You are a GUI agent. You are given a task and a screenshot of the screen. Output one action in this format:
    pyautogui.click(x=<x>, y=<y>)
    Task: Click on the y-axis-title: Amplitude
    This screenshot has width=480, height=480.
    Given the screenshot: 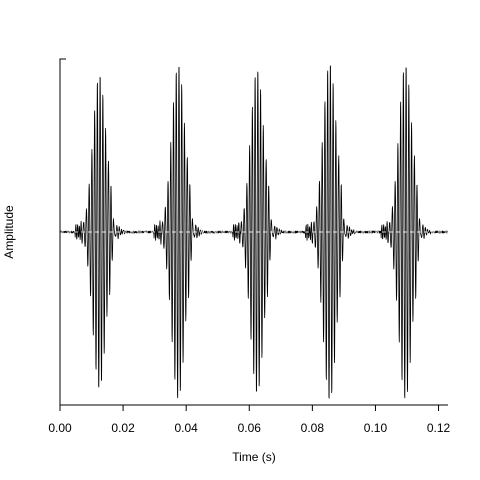 What is the action you would take?
    pyautogui.click(x=9, y=232)
    